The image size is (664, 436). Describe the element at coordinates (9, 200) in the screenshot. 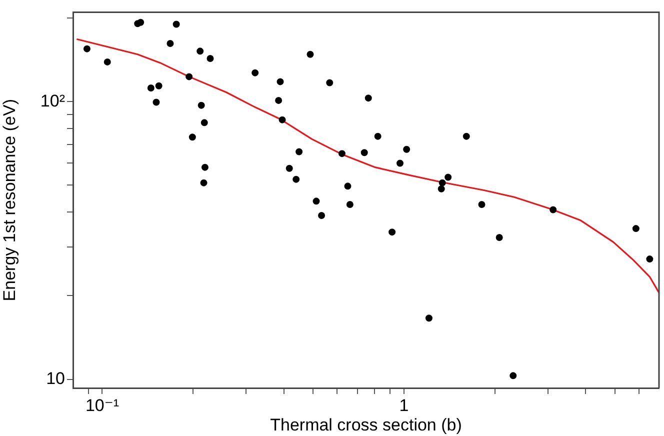

I see `y-axis-title: Energy 1st resonance (eV)` at that location.